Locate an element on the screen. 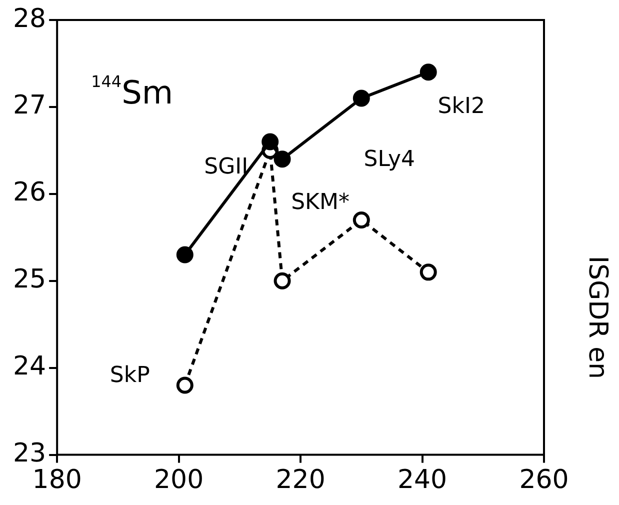 The width and height of the screenshot is (619, 505). x-tick-label: 220 is located at coordinates (301, 480).